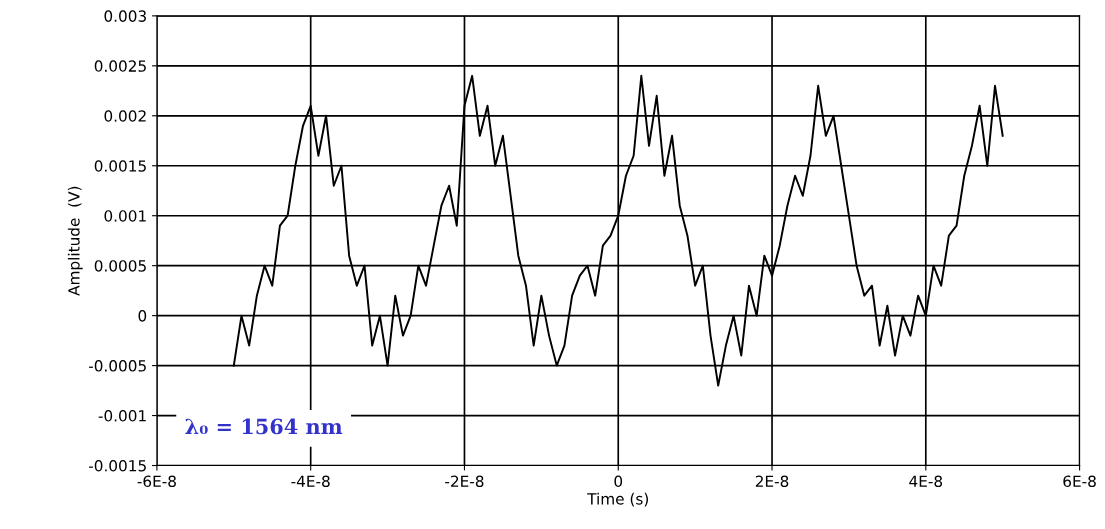  Describe the element at coordinates (142, 316) in the screenshot. I see `y-tick-label: 0` at that location.